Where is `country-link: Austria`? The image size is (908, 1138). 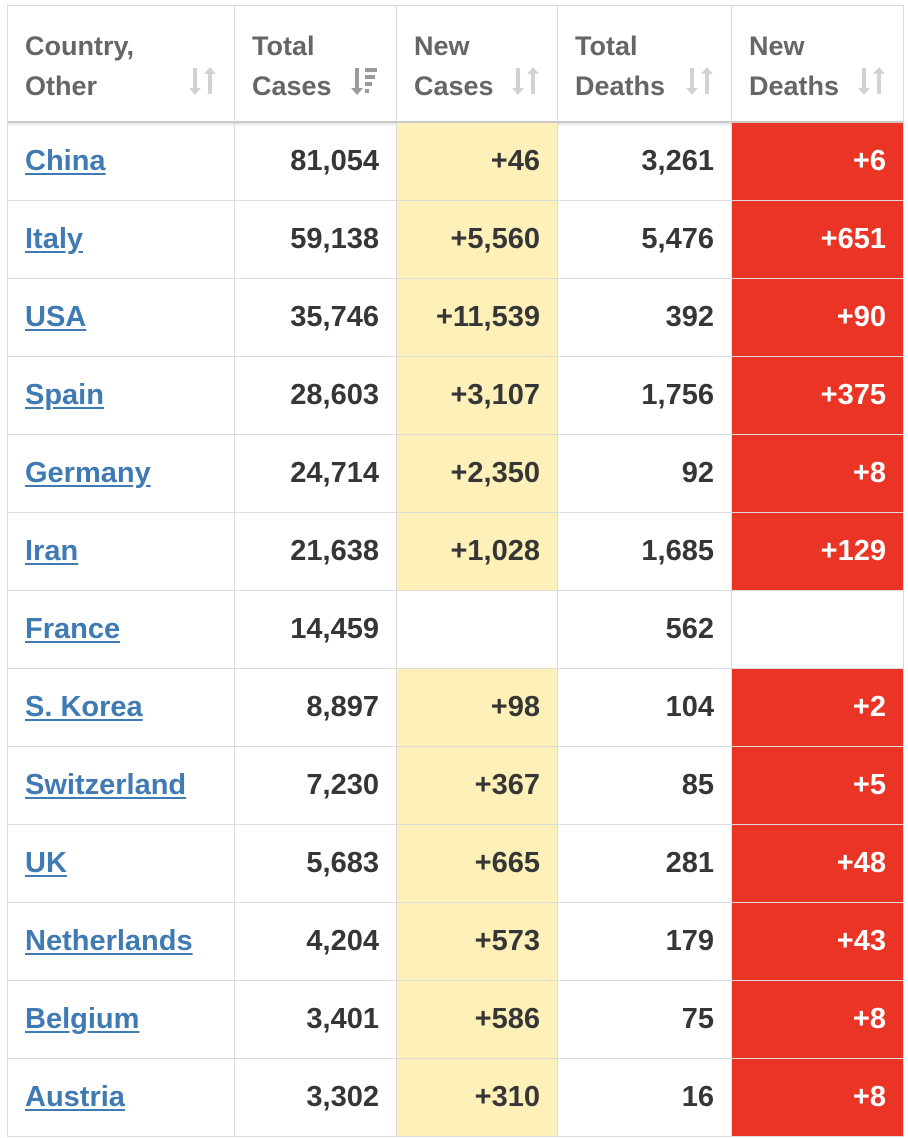
country-link: Austria is located at coordinates (75, 1097).